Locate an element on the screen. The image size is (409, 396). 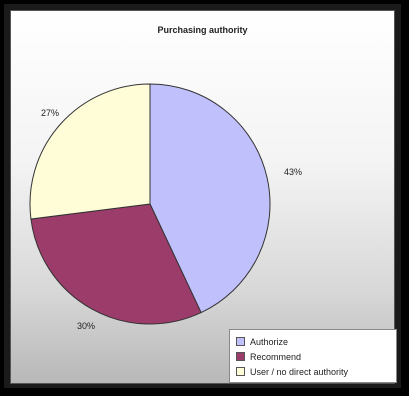
legend-item-recommend: Recommend is located at coordinates (313, 356).